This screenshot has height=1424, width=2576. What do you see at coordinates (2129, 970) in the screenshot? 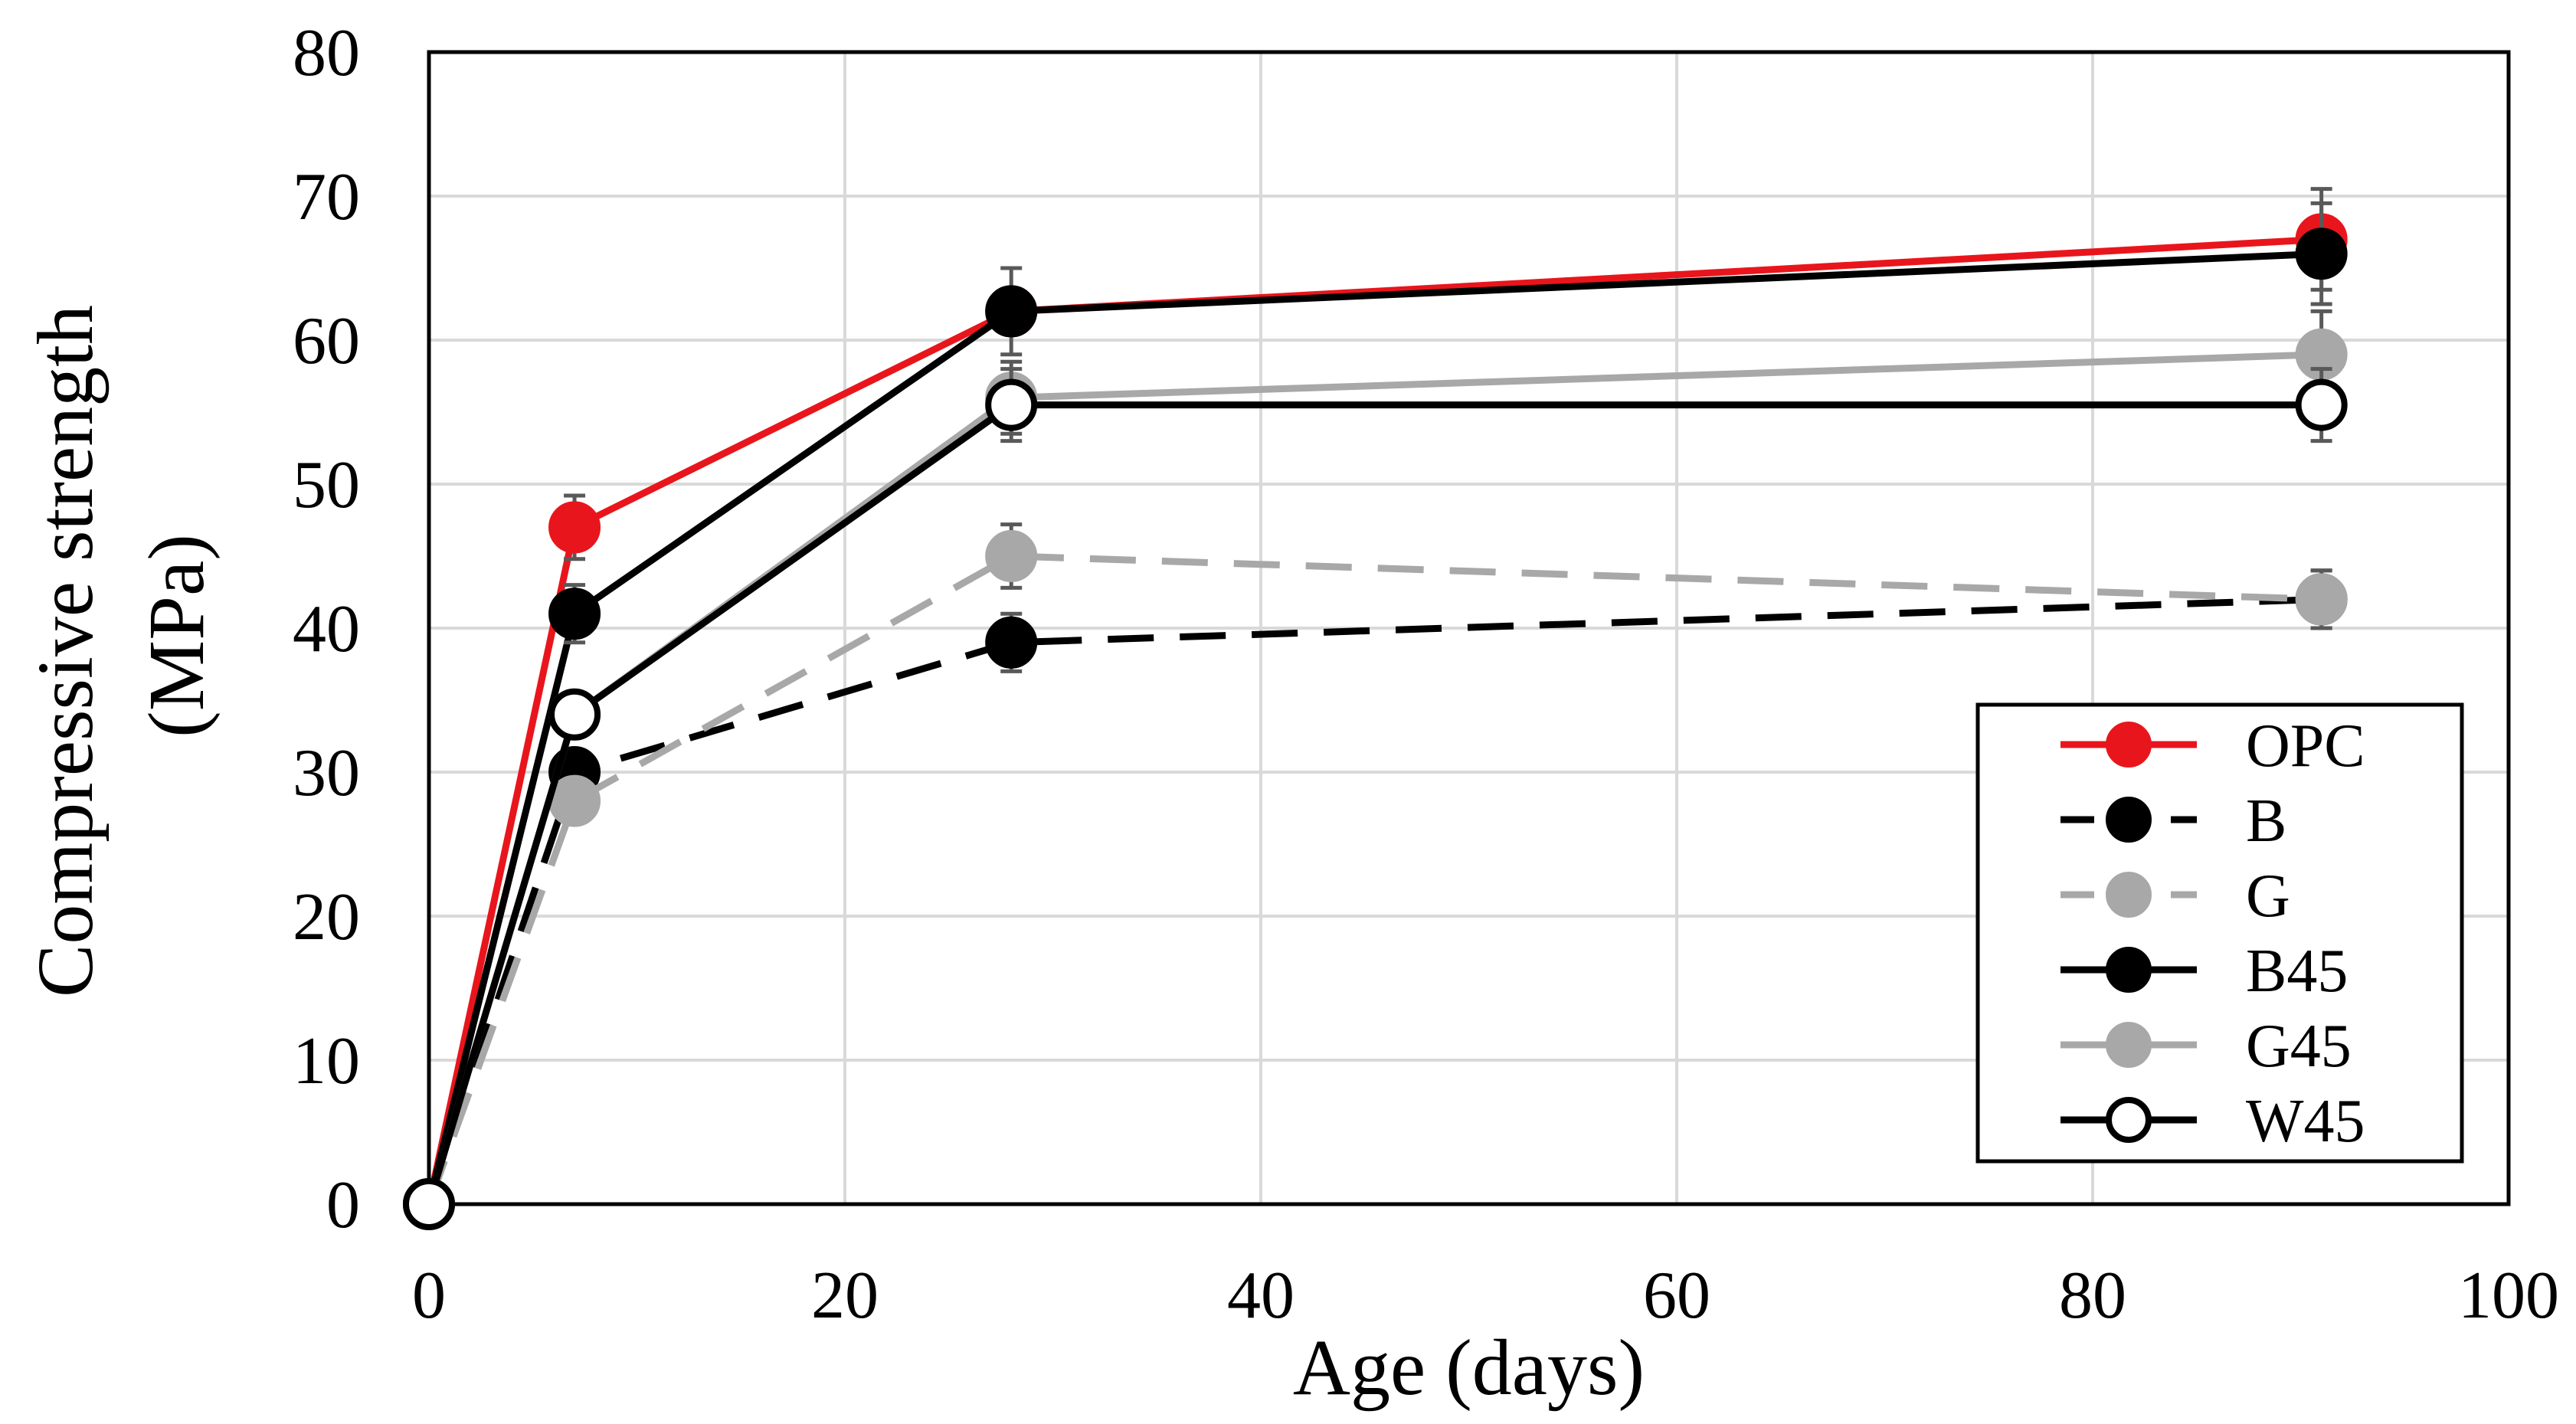
I see `legend-marker-b45` at bounding box center [2129, 970].